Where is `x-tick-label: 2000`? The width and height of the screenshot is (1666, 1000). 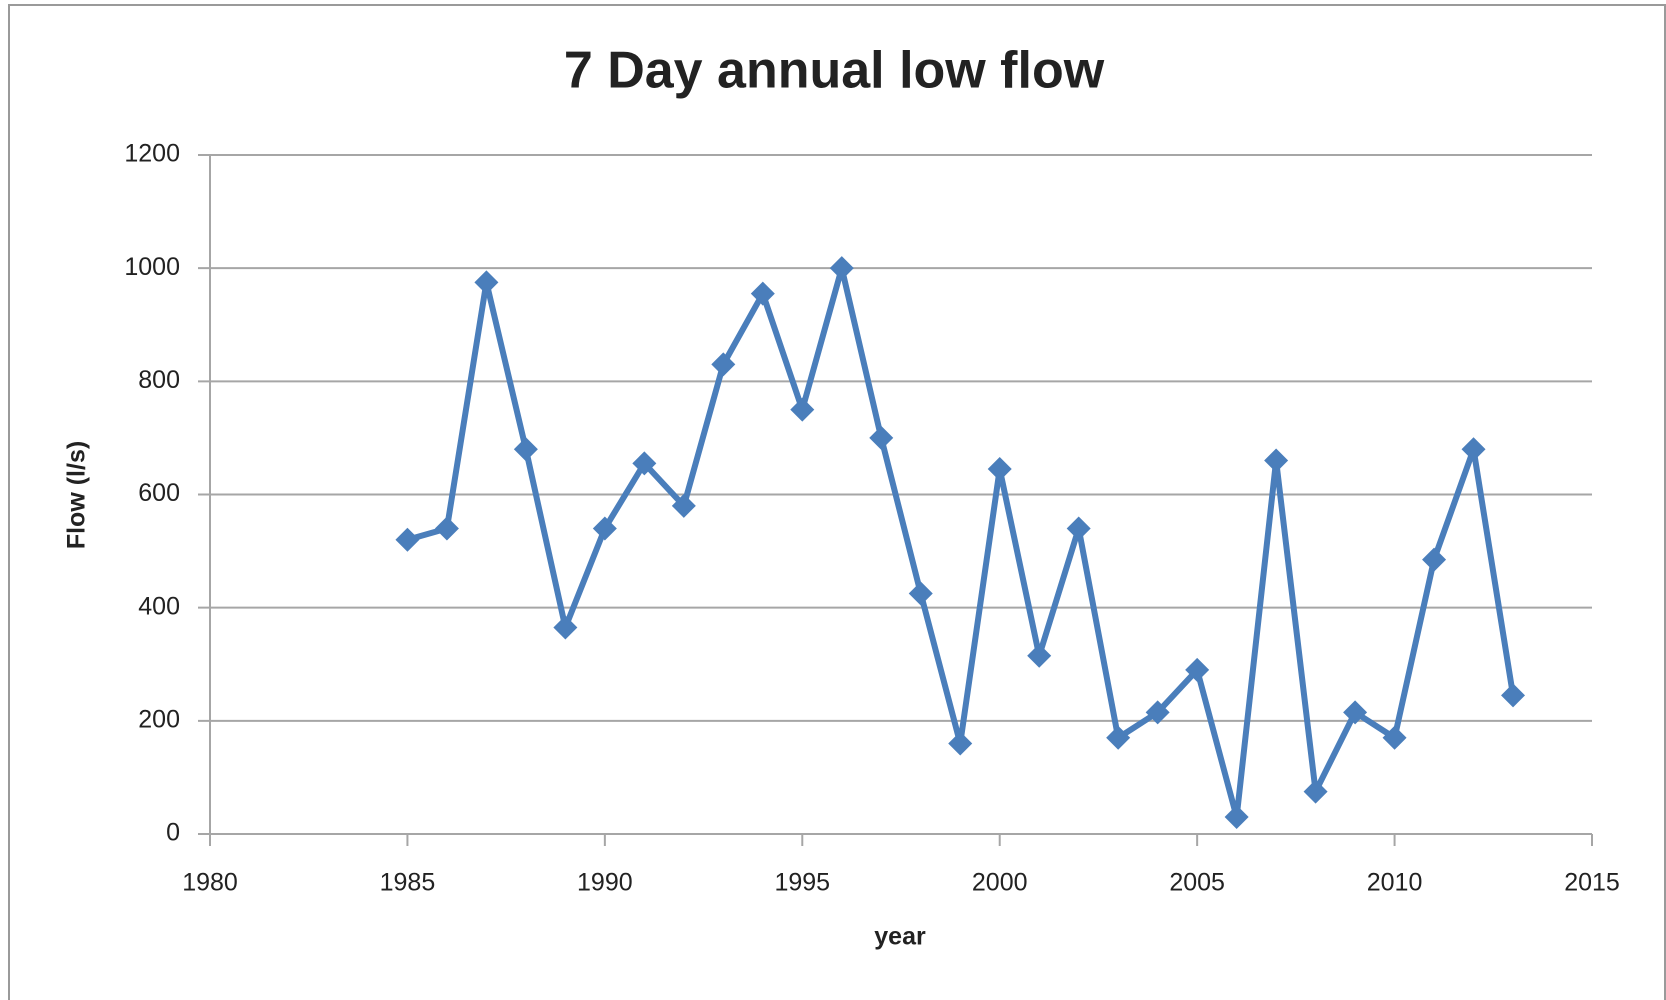
x-tick-label: 2000 is located at coordinates (1000, 883).